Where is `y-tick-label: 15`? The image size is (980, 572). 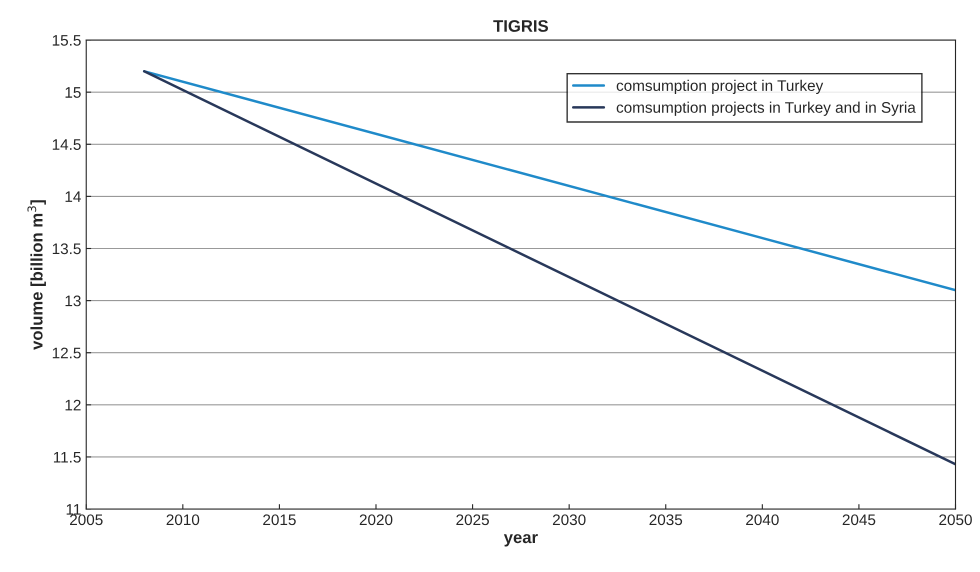
y-tick-label: 15 is located at coordinates (73, 92).